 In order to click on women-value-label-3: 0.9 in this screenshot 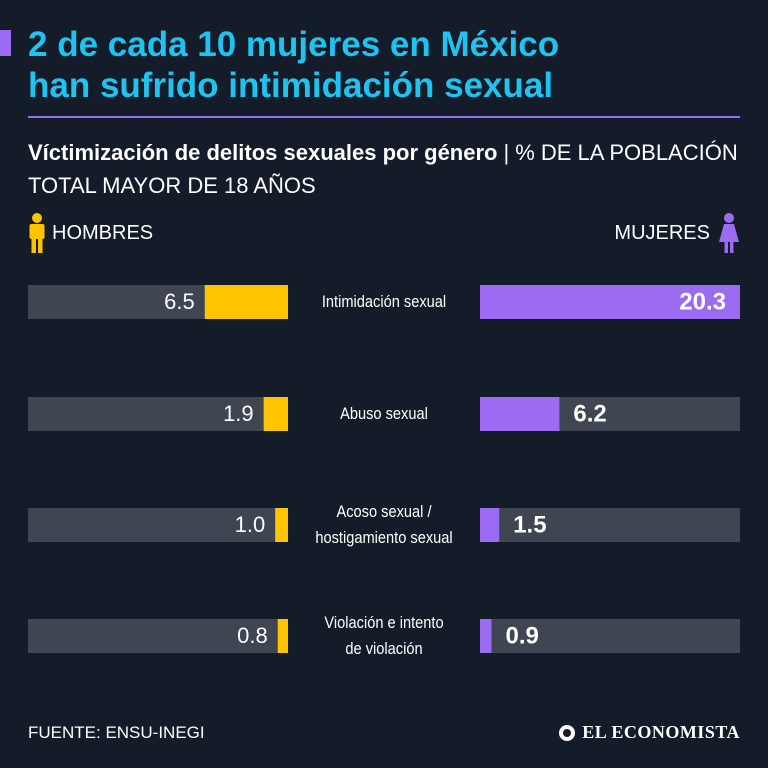, I will do `click(522, 635)`.